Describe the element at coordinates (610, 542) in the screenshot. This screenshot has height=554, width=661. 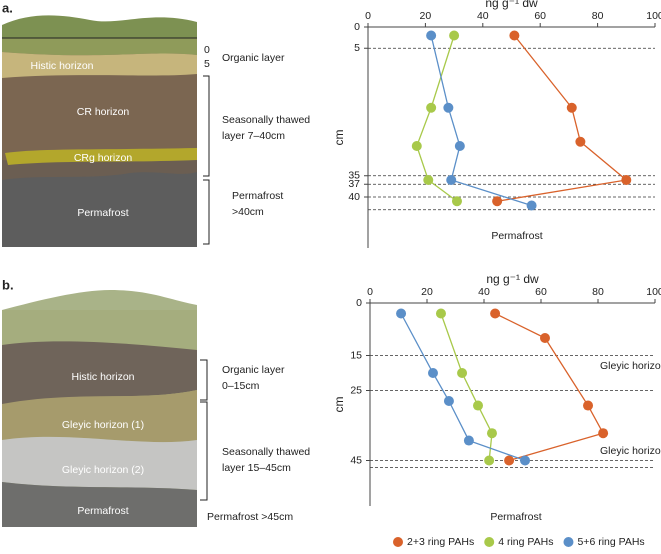
I see `legend-label: 5+6 ring PAHs` at that location.